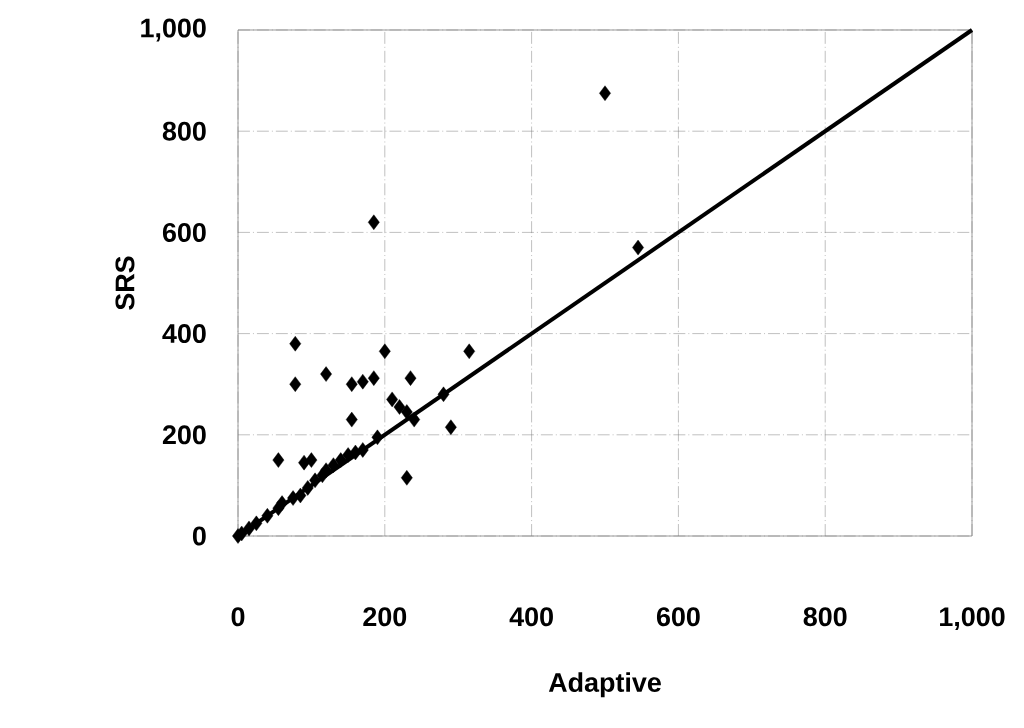 The width and height of the screenshot is (1024, 728). What do you see at coordinates (184, 435) in the screenshot?
I see `y-tick-label: 200` at bounding box center [184, 435].